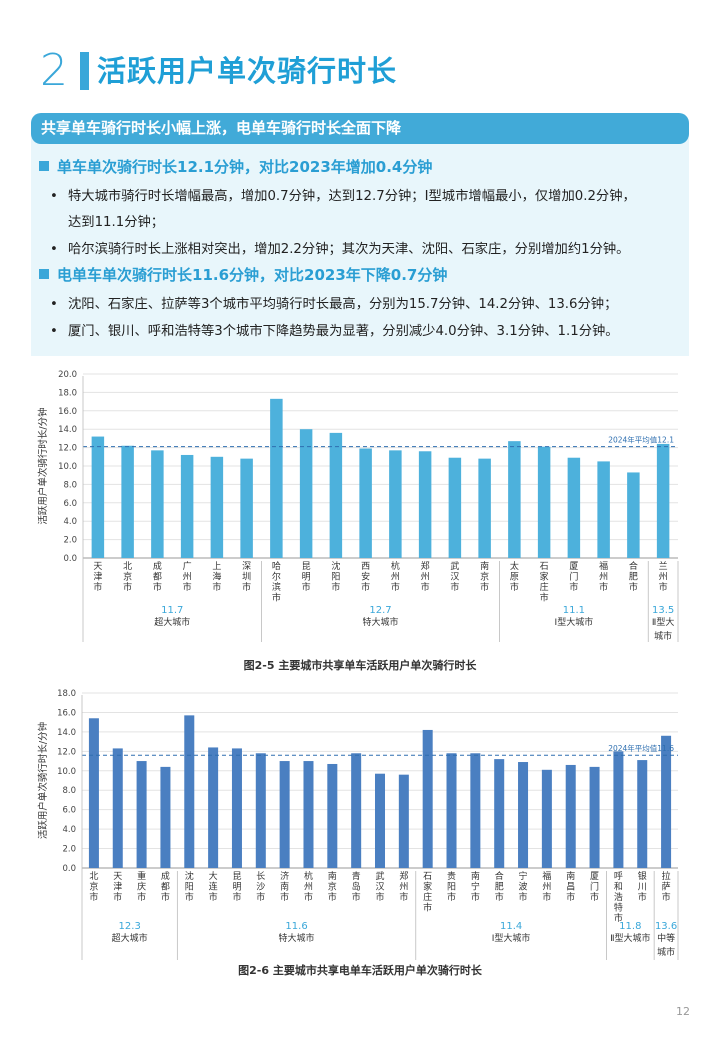 This screenshot has width=720, height=1040. I want to click on x-tick-label: 福州市, so click(546, 886).